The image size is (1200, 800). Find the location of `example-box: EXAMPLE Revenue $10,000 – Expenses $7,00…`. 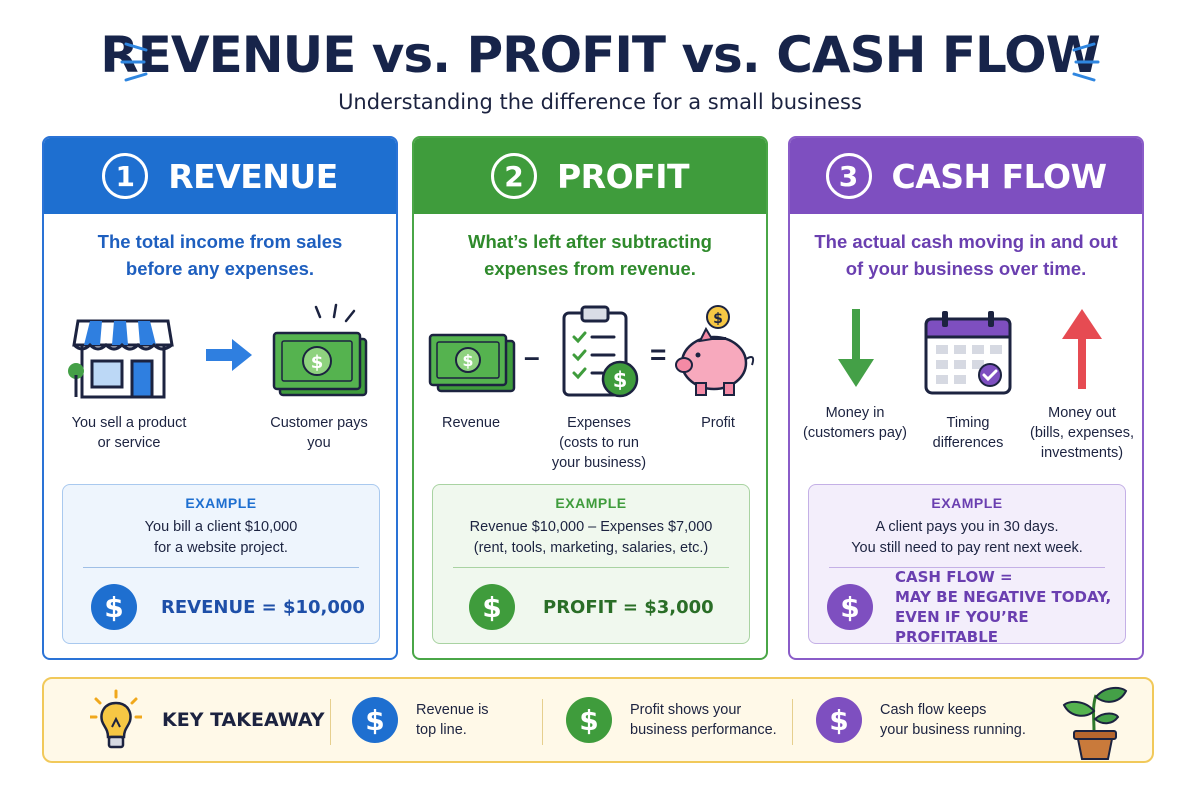

example-box: EXAMPLE Revenue $10,000 – Expenses $7,00… is located at coordinates (591, 564).